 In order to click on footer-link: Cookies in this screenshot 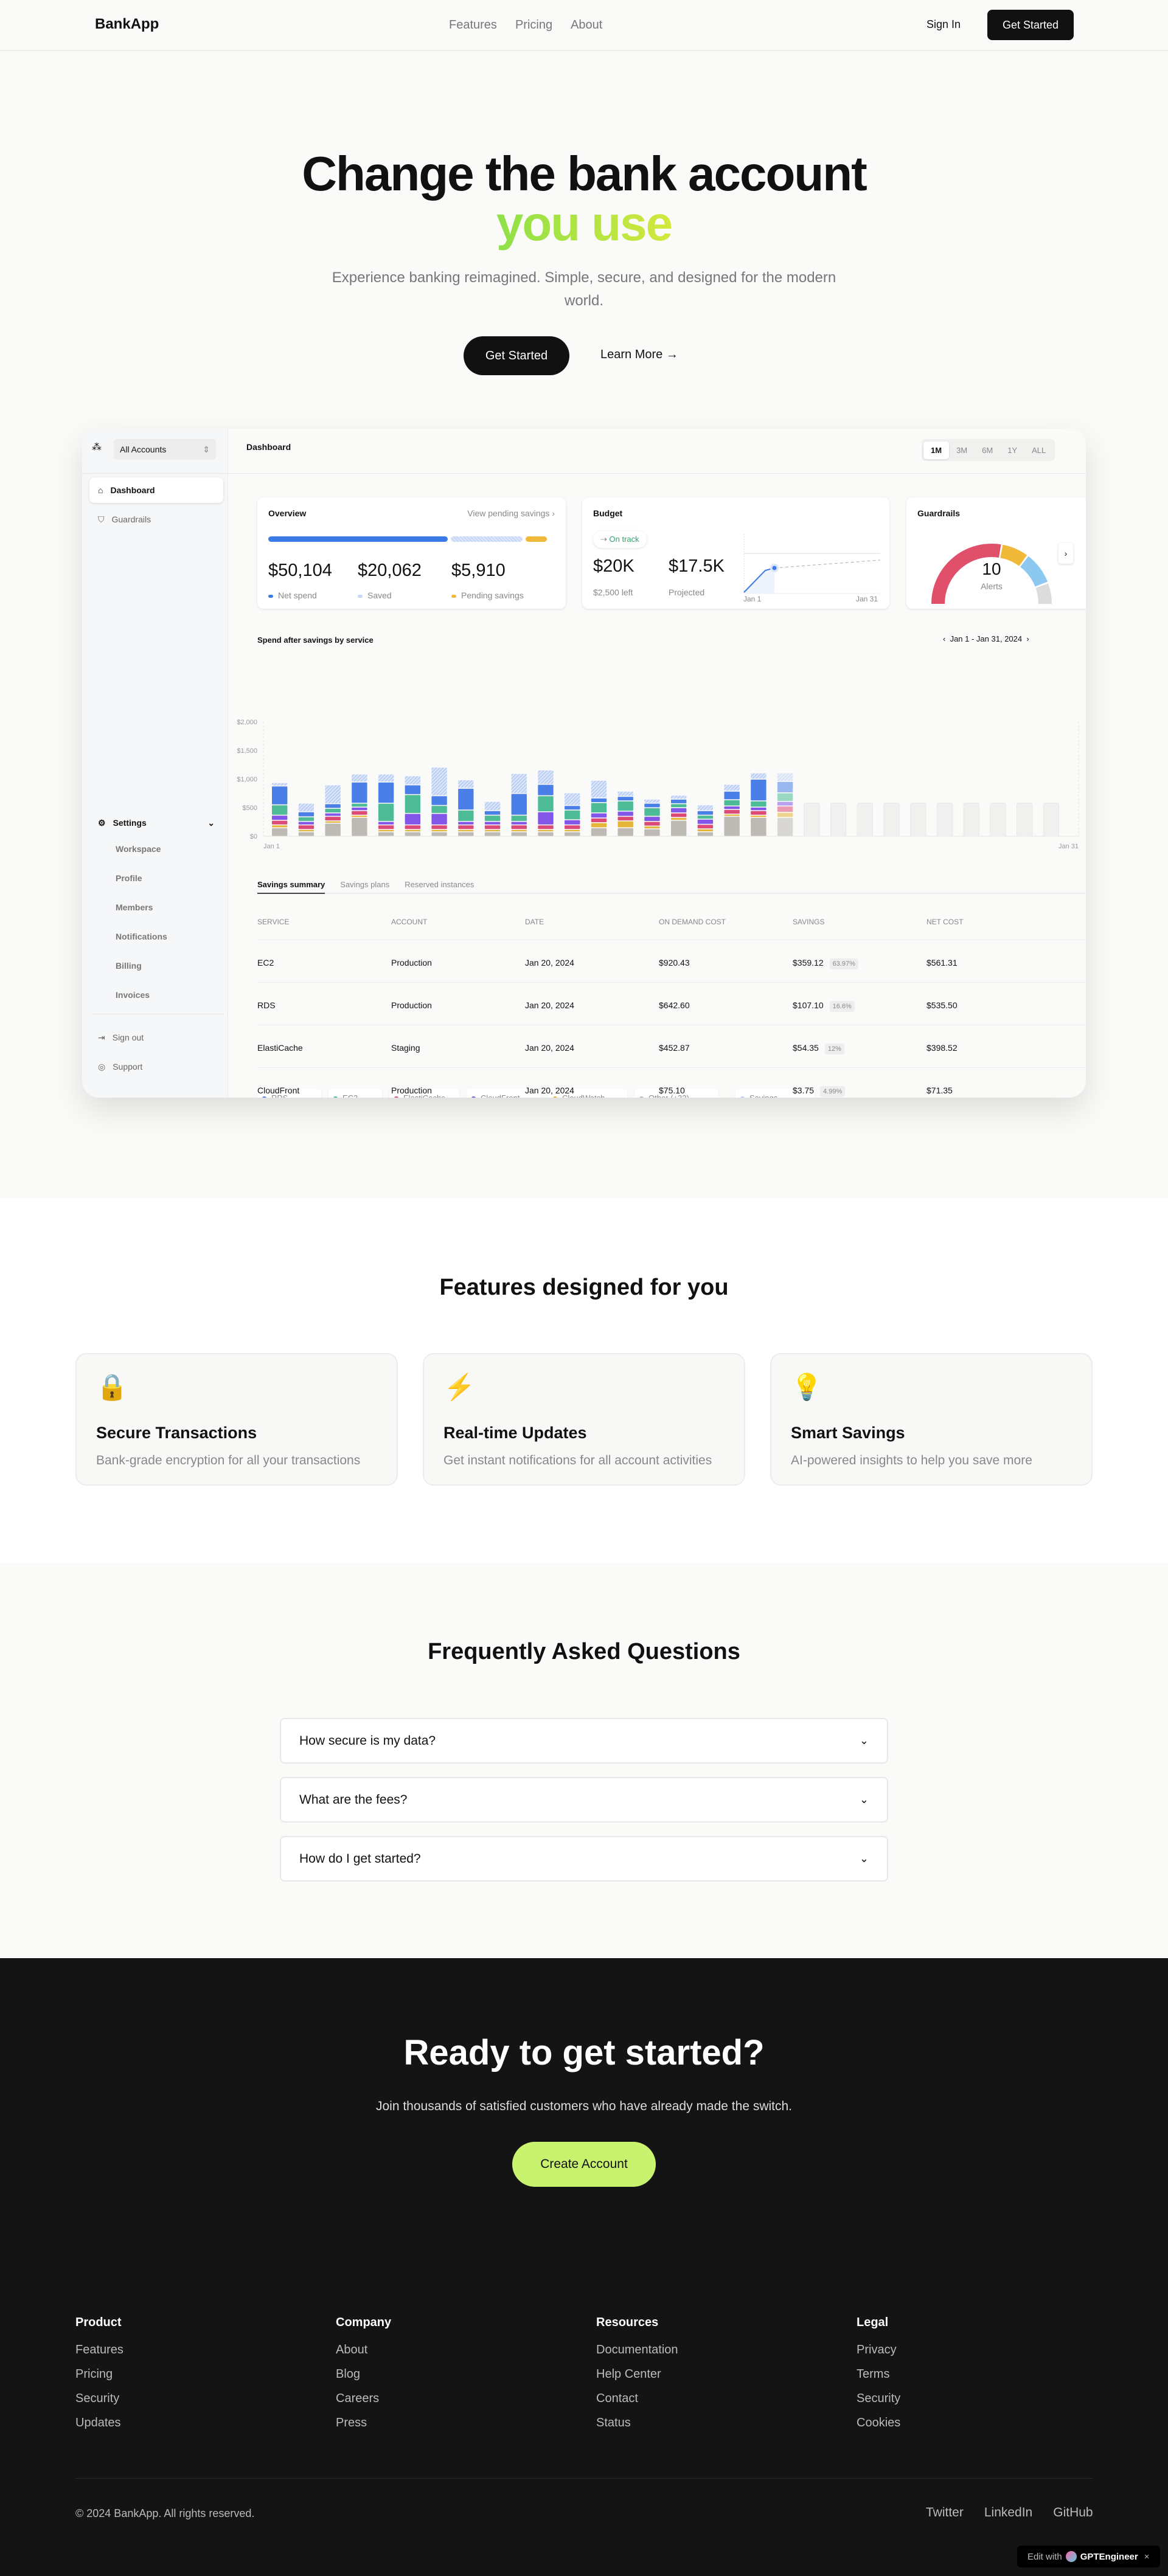, I will do `click(879, 2422)`.